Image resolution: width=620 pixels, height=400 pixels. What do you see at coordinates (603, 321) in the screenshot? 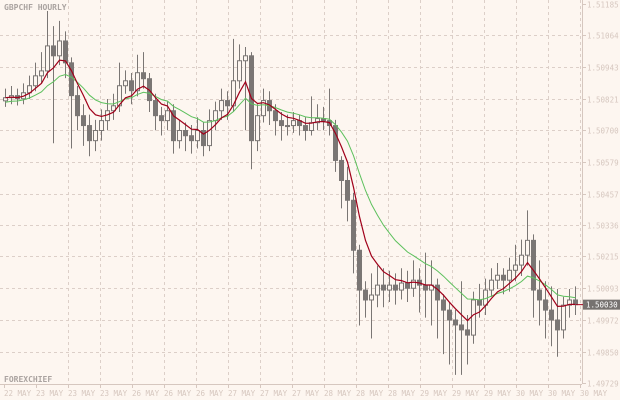
I see `price-tick-label: 1.49972` at bounding box center [603, 321].